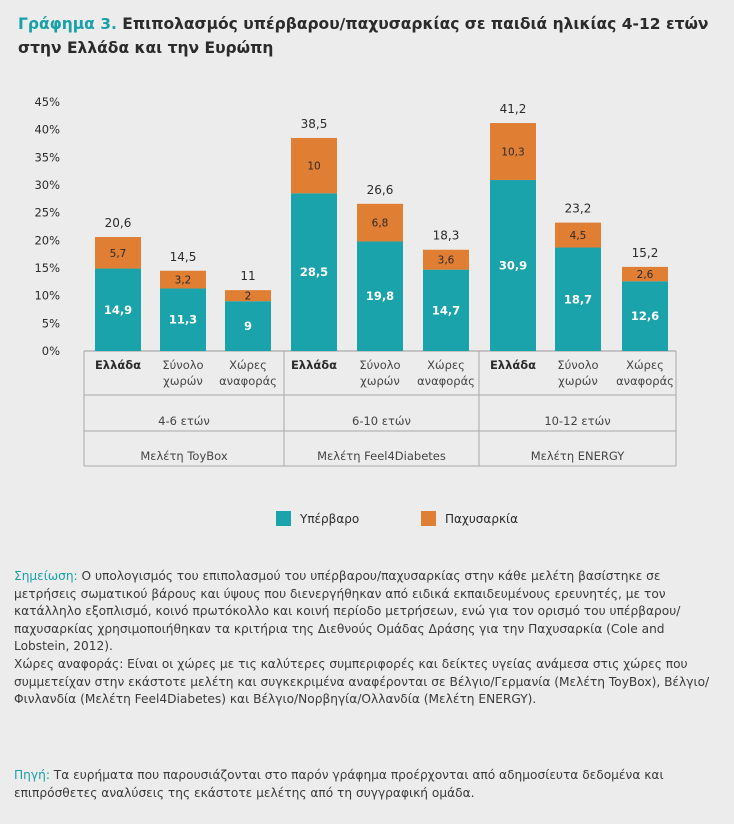 This screenshot has height=824, width=734. Describe the element at coordinates (314, 124) in the screenshot. I see `total-value-label: 38,5` at that location.